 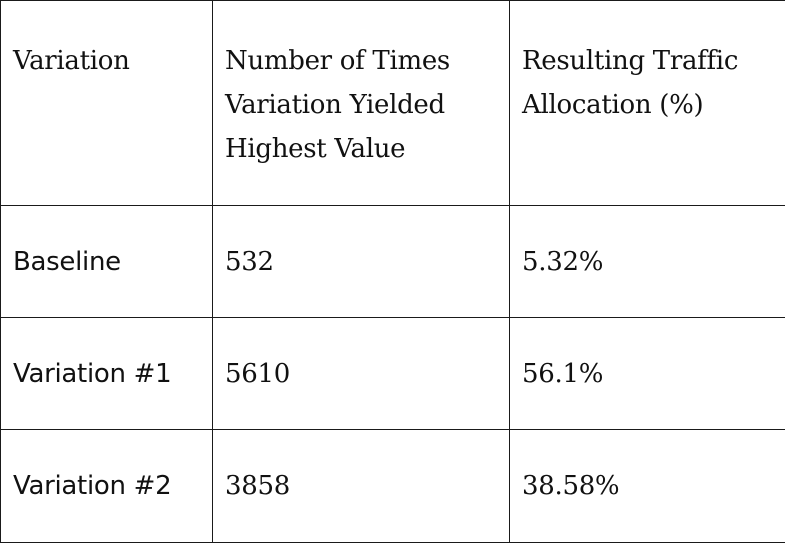 What do you see at coordinates (107, 374) in the screenshot?
I see `cell-variation: Variation #1` at bounding box center [107, 374].